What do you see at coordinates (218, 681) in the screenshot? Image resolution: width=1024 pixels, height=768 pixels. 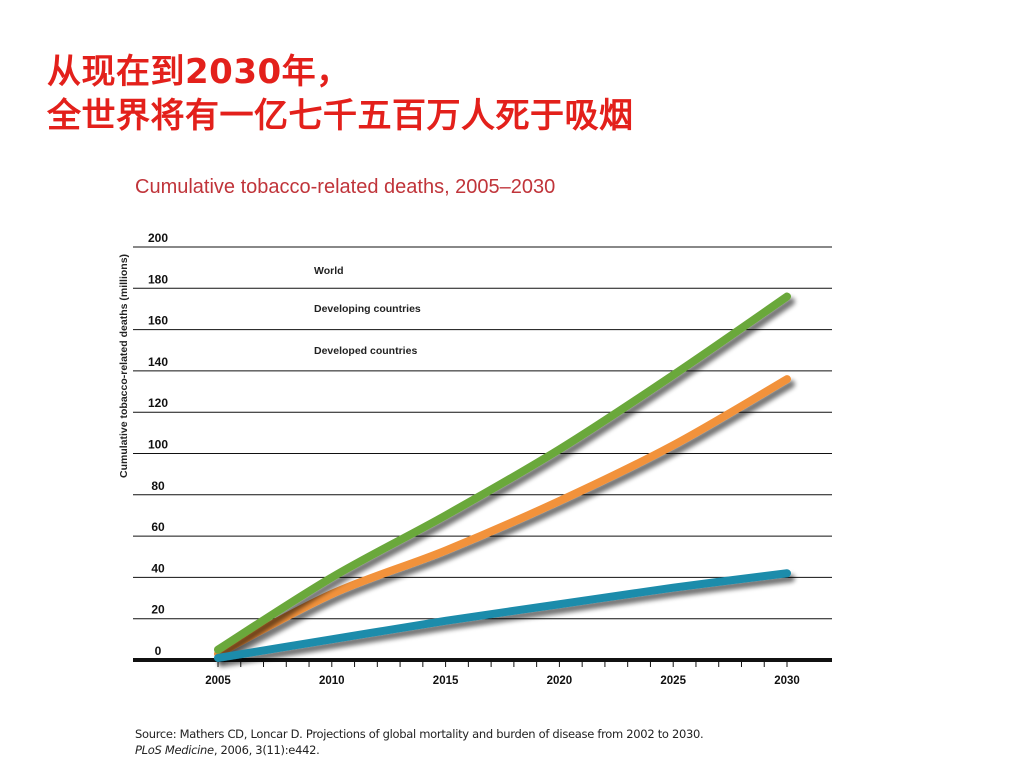 I see `x-tick-label: 2005` at bounding box center [218, 681].